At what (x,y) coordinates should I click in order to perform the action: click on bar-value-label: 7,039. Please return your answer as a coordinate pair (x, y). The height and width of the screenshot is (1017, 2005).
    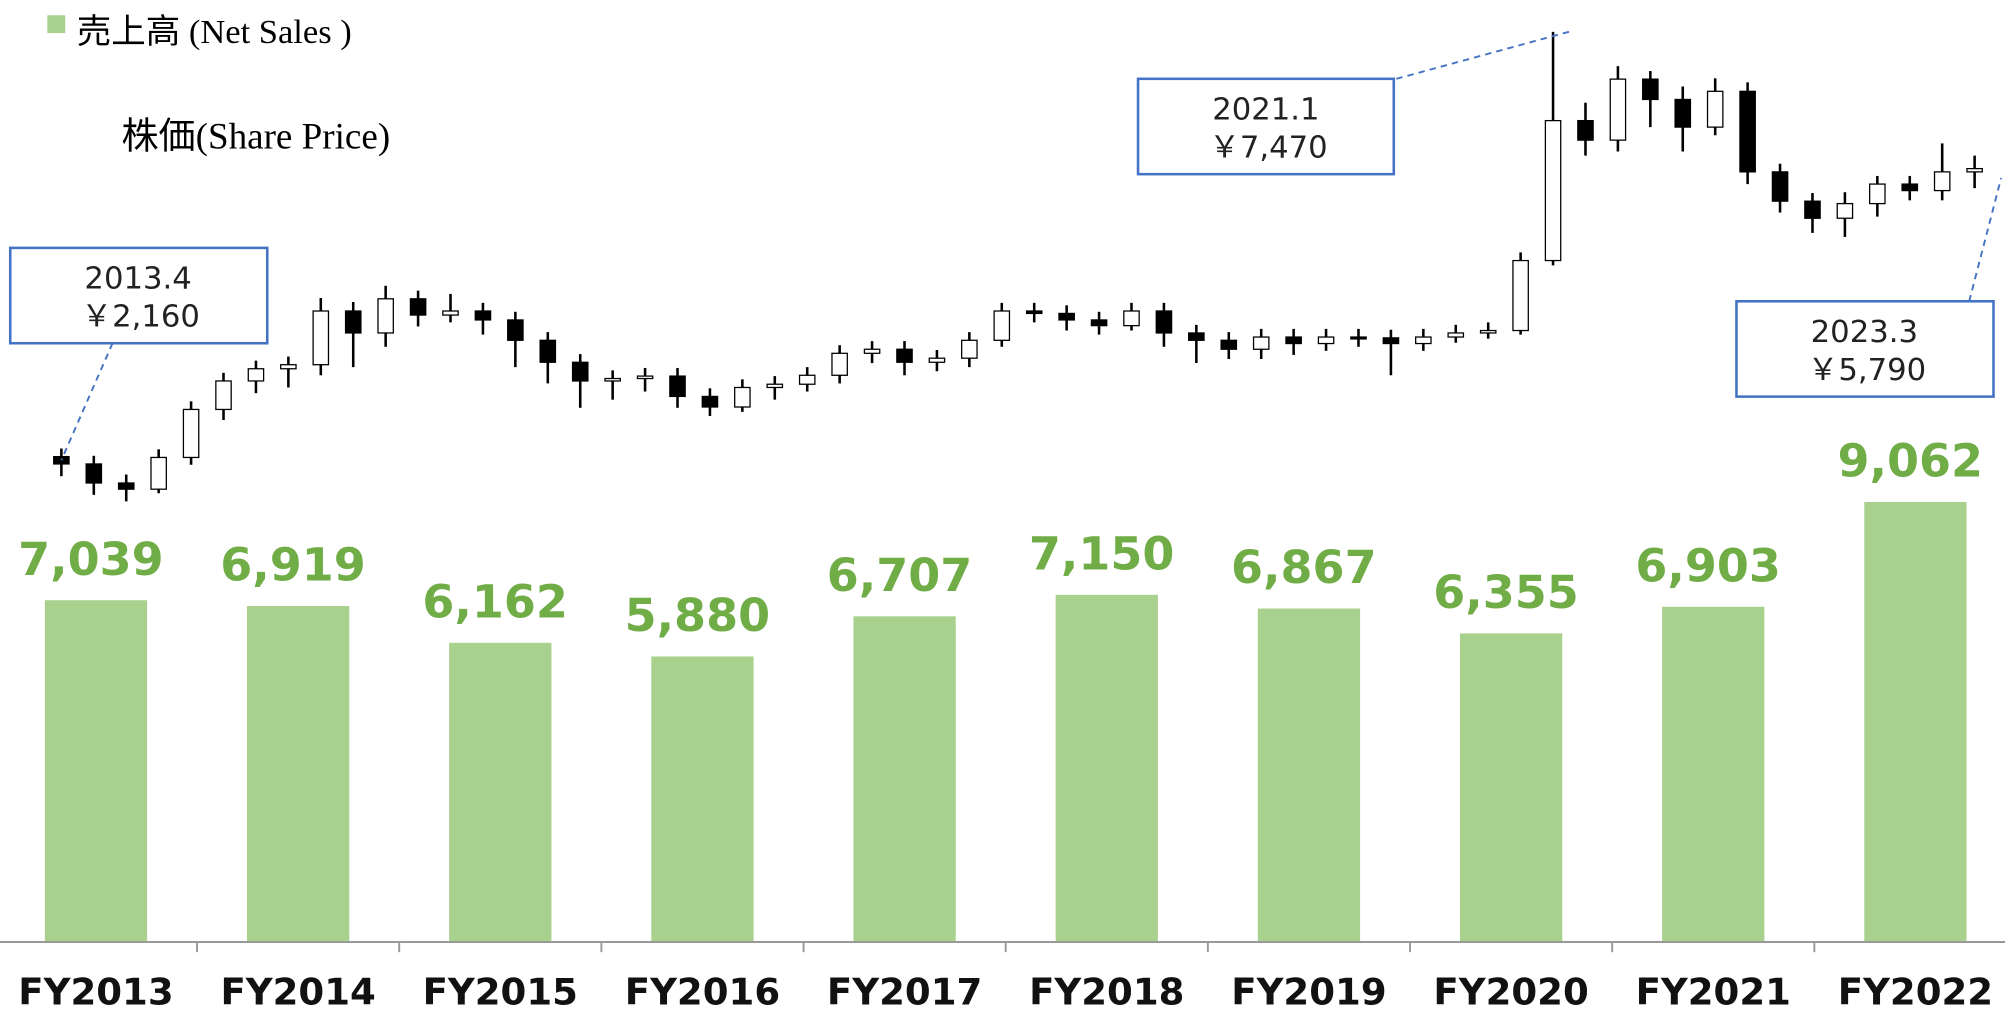
    Looking at the image, I should click on (91, 559).